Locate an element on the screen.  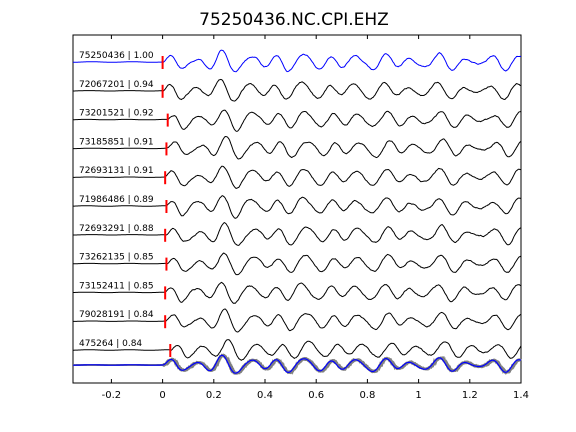
chart-title: 75250436.NC.CPI.EHZ is located at coordinates (294, 20).